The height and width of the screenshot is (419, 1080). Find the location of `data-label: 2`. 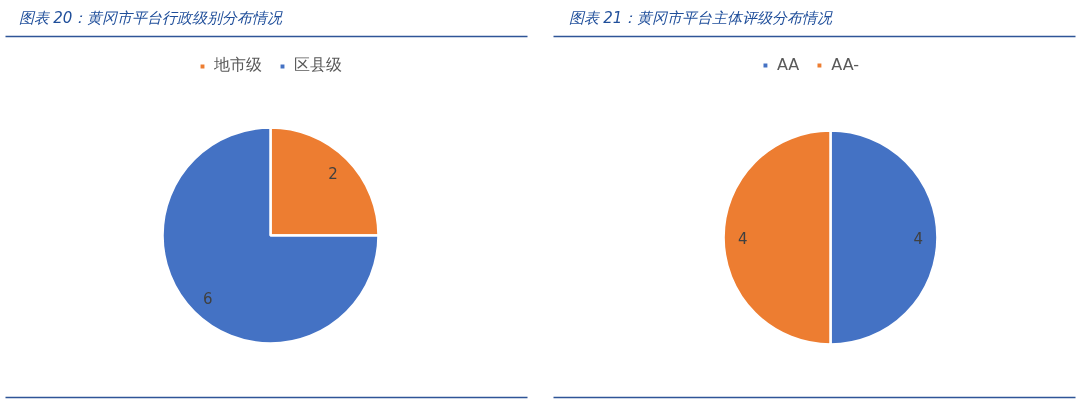

data-label: 2 is located at coordinates (333, 173).